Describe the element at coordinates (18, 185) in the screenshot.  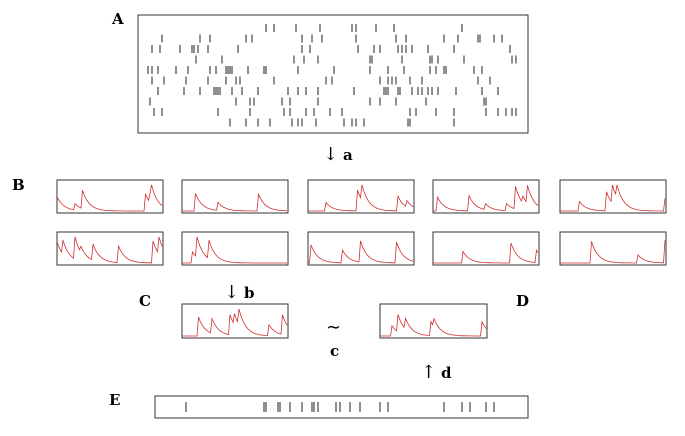
I see `panel-label: B` at that location.